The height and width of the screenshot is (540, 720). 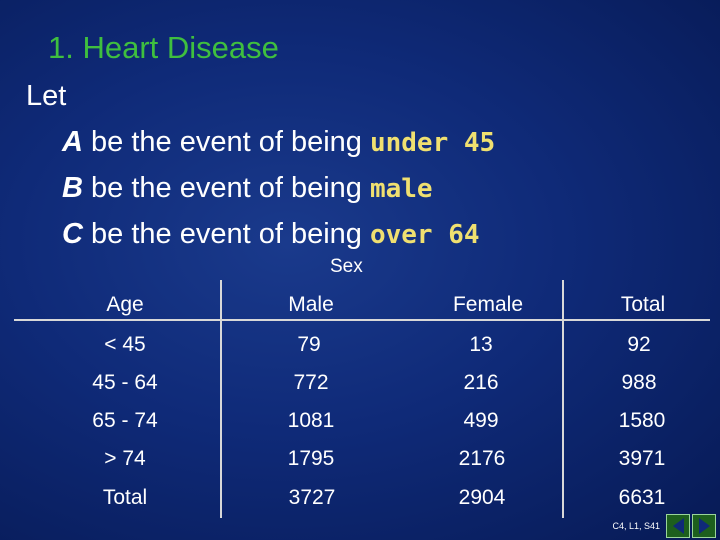 What do you see at coordinates (72, 188) in the screenshot?
I see `event-letter: B` at bounding box center [72, 188].